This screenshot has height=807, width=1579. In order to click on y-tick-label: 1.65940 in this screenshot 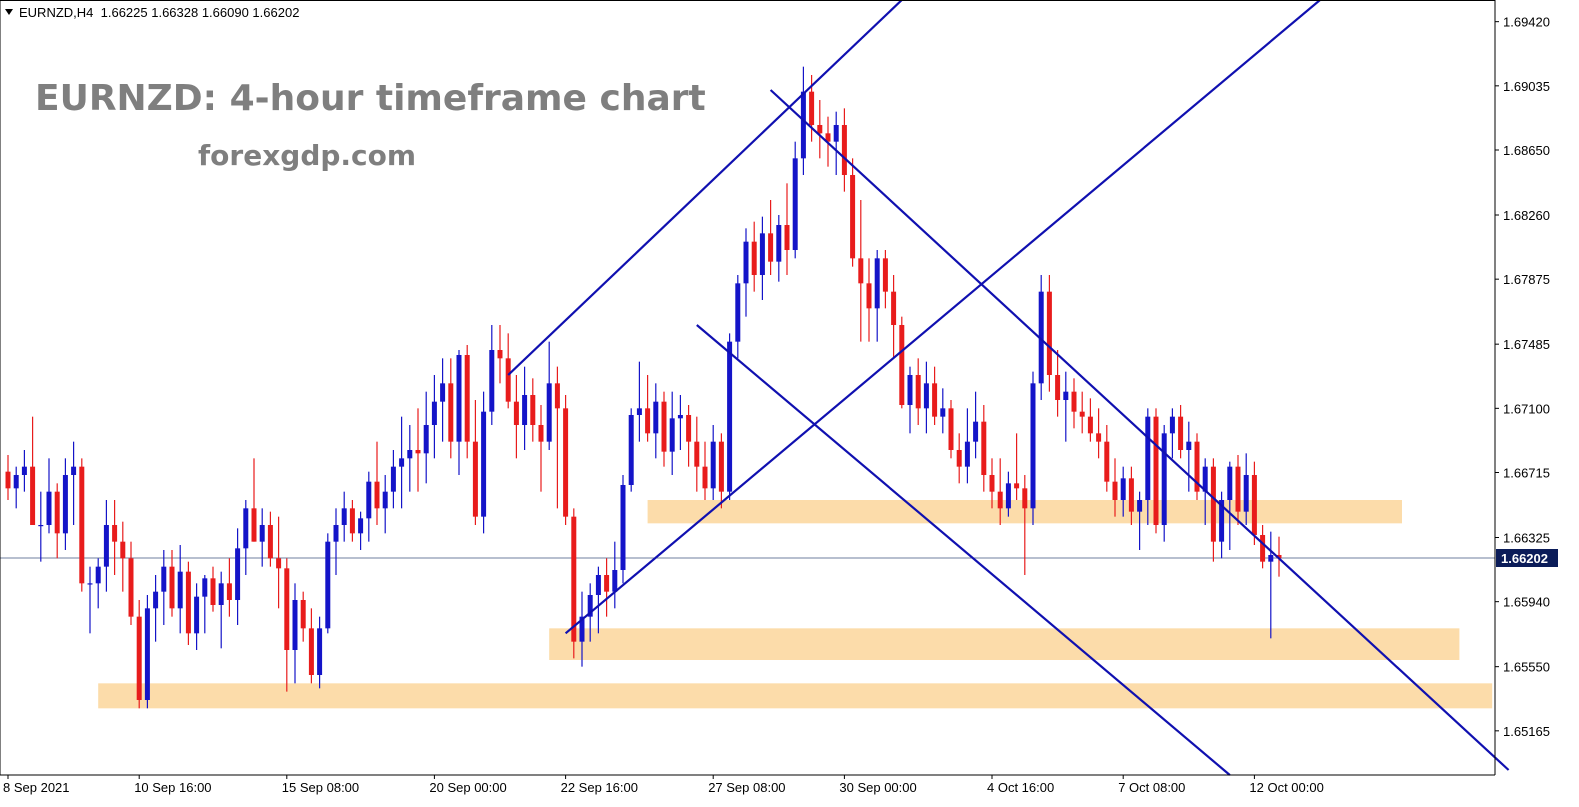, I will do `click(1526, 602)`.